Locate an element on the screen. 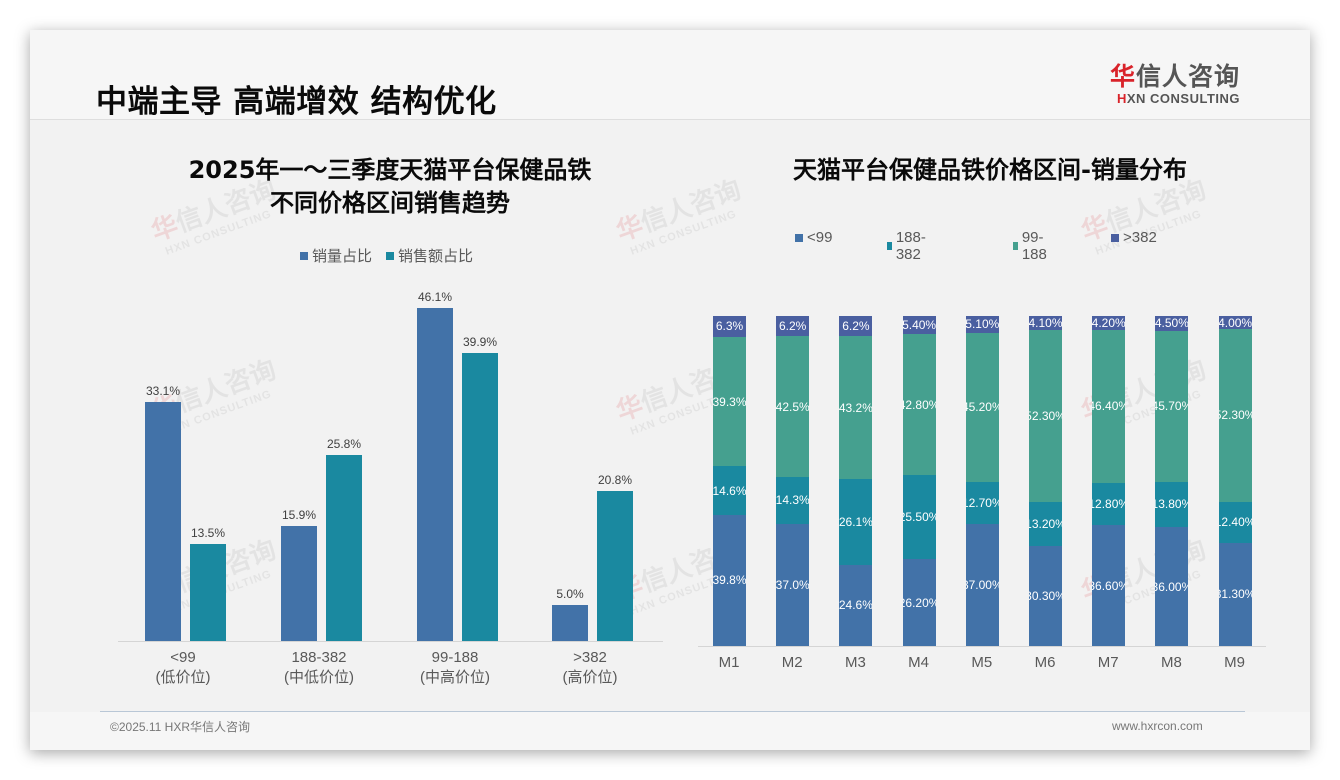 The width and height of the screenshot is (1340, 780). bar-segment: 24.6% is located at coordinates (856, 605).